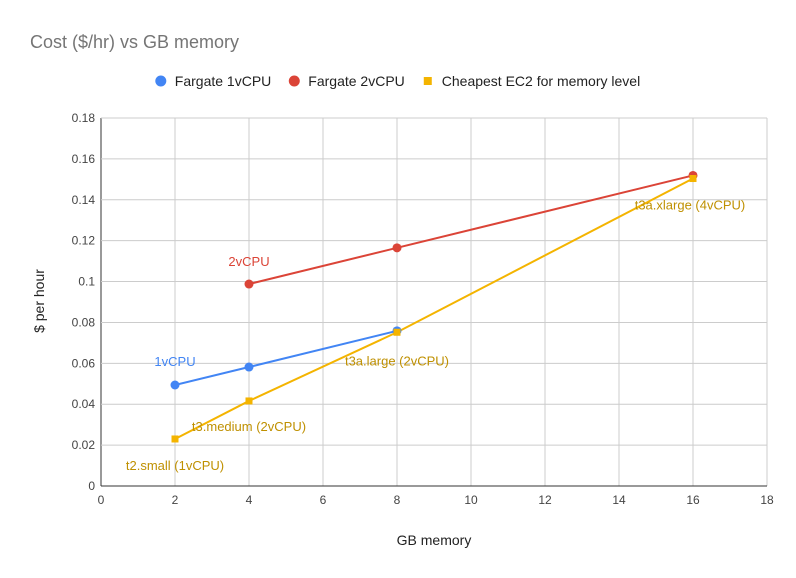 The height and width of the screenshot is (578, 796). I want to click on x-axis-label: GB memory, so click(434, 540).